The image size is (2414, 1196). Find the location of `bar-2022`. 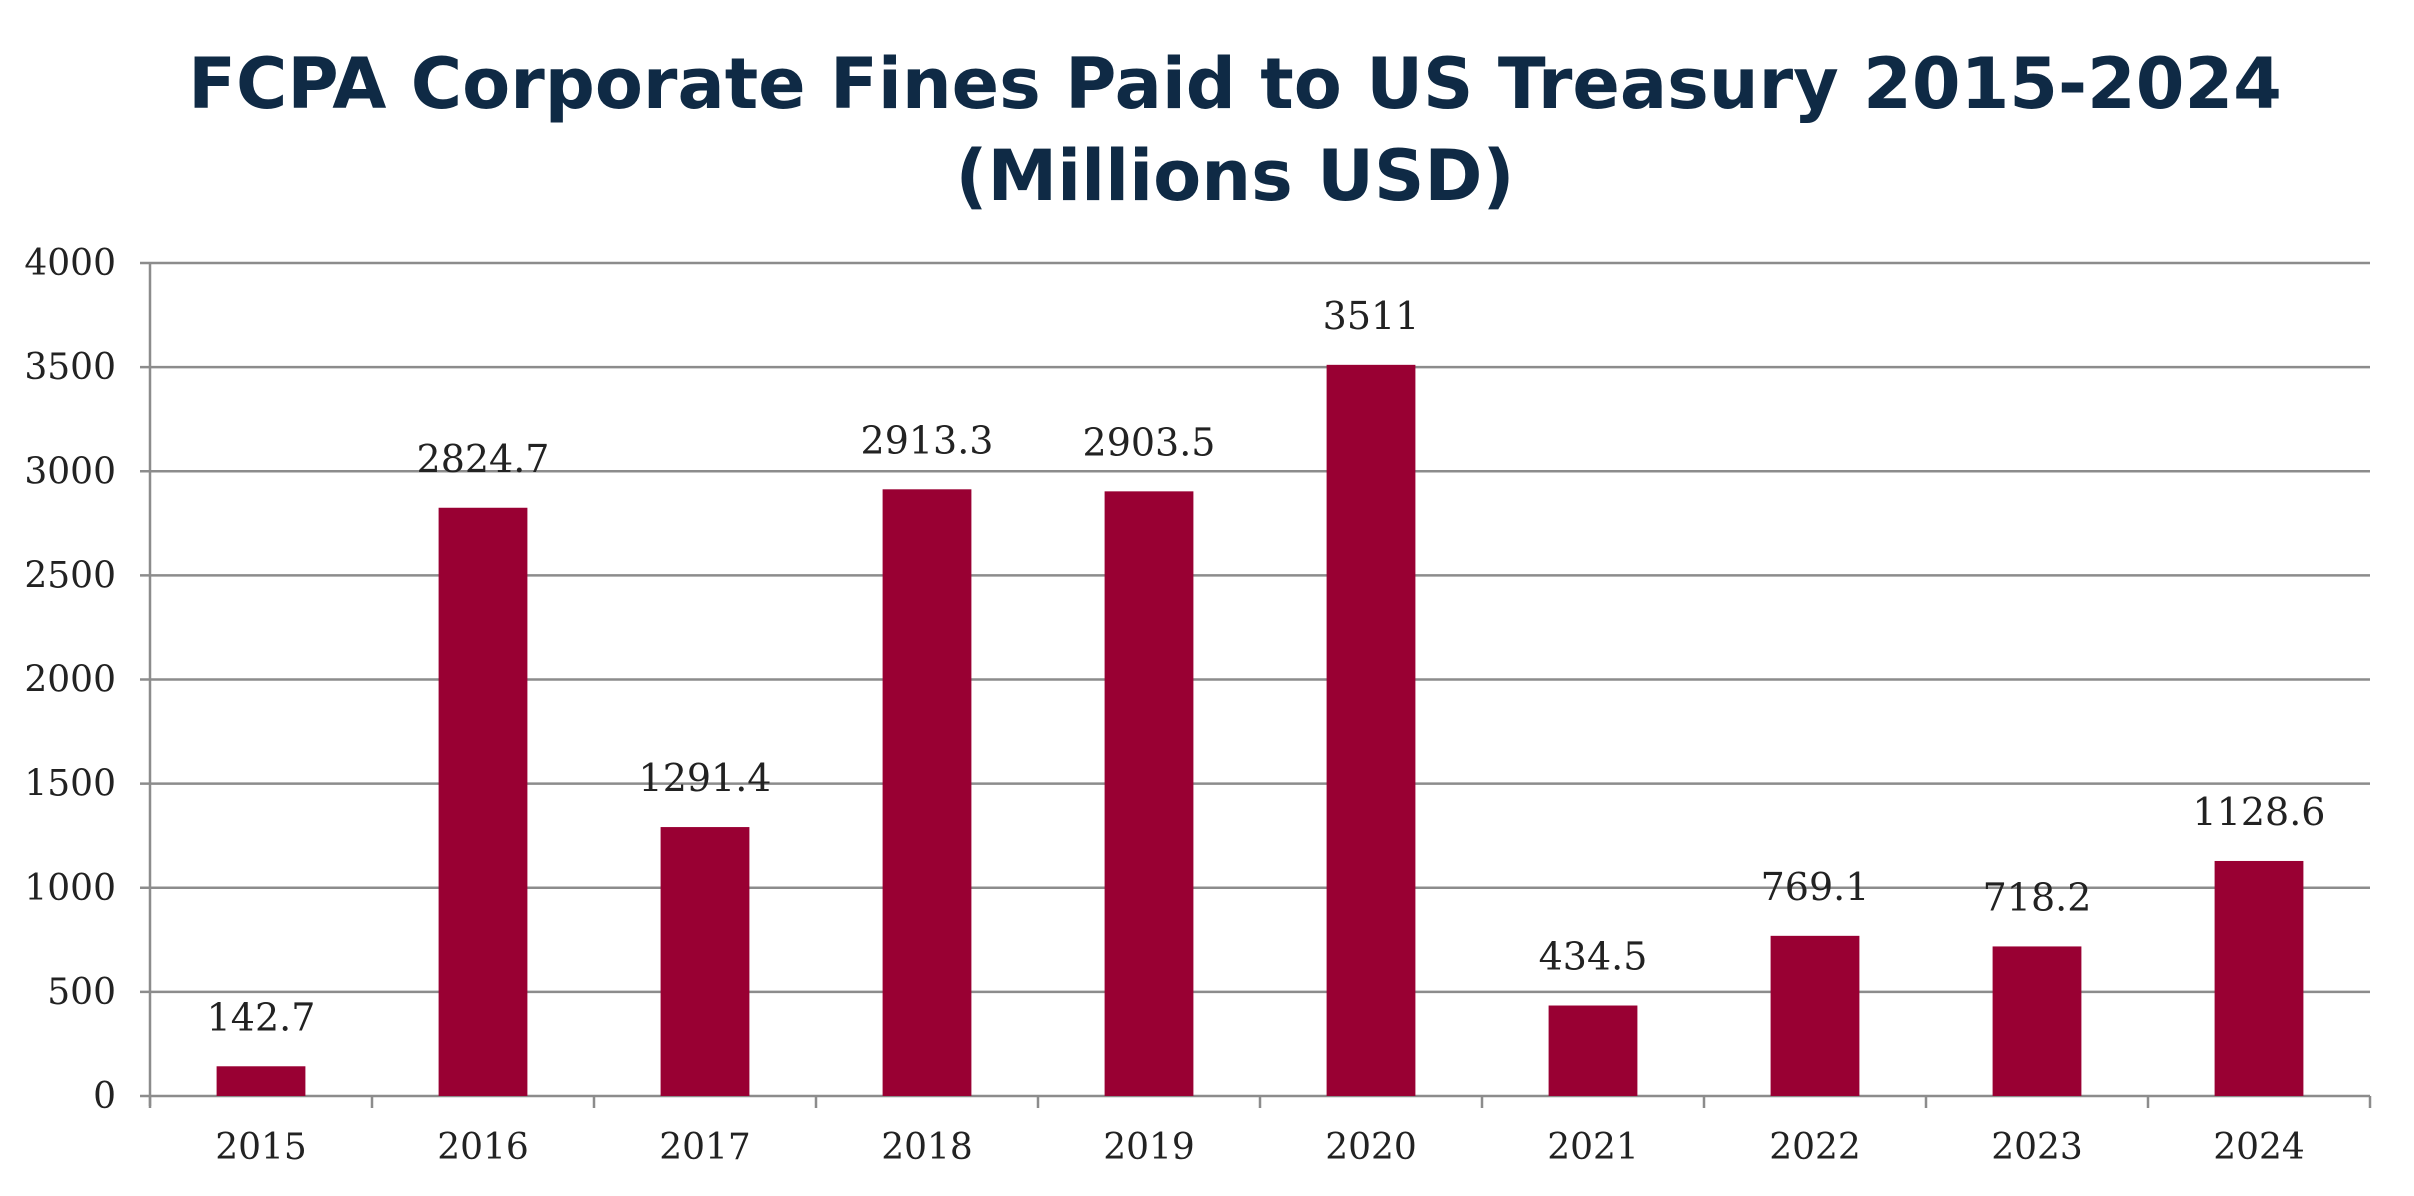

bar-2022 is located at coordinates (1815, 1015).